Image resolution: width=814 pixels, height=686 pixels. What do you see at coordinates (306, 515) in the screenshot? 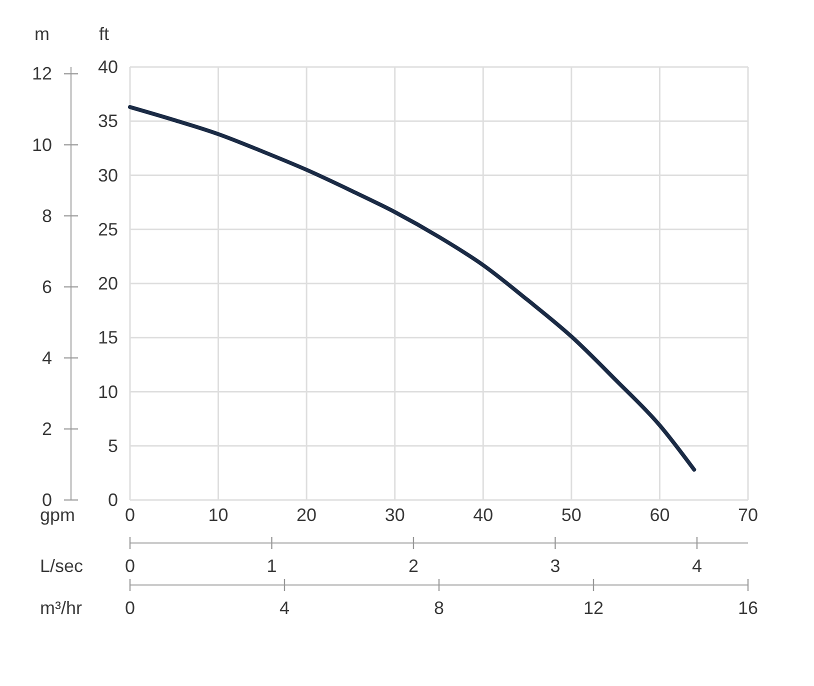
I see `x-tick-label: 20` at bounding box center [306, 515].